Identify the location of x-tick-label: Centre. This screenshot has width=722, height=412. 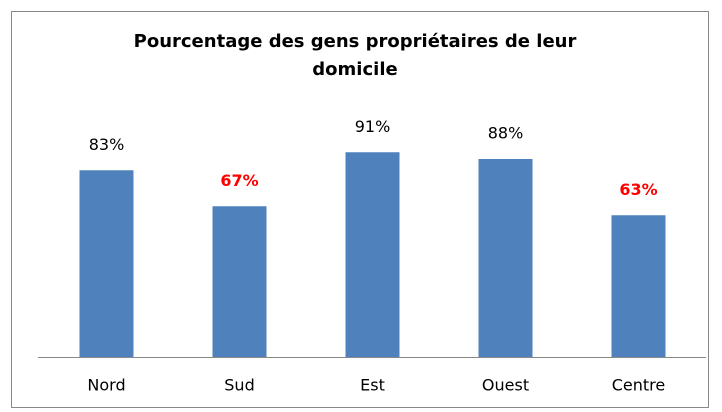
(639, 385).